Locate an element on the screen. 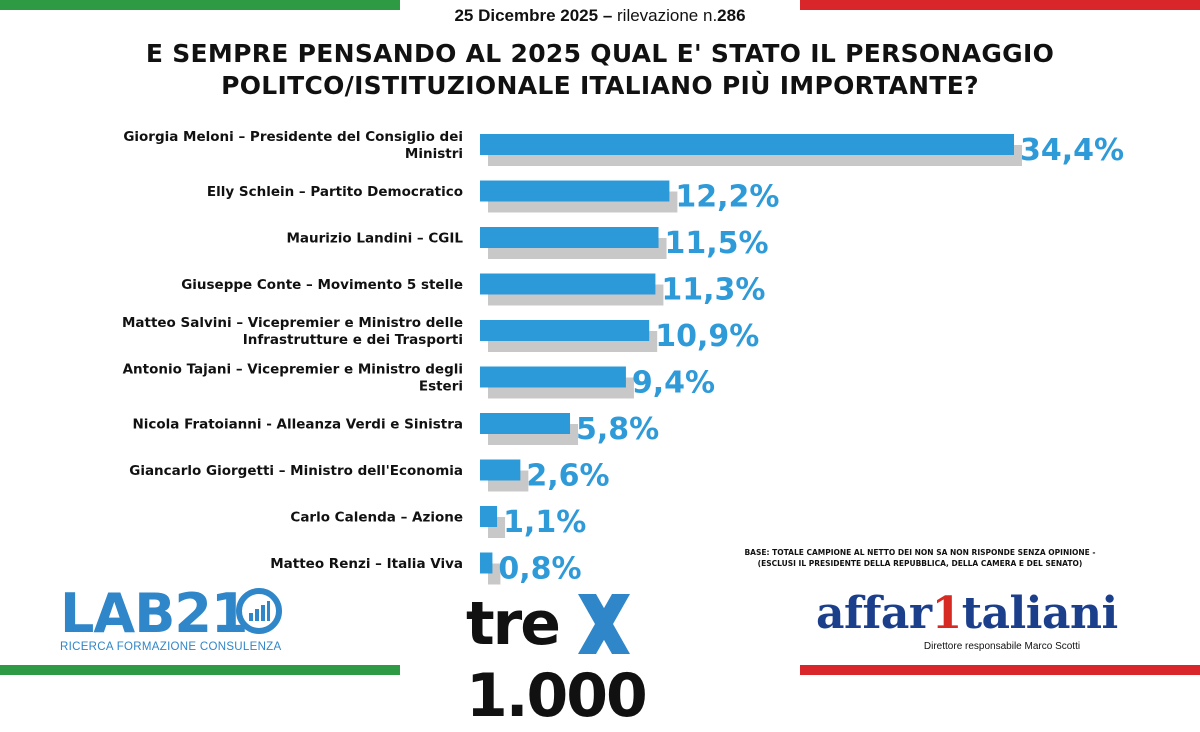 Image resolution: width=1200 pixels, height=732 pixels. flag-strip-red-bottom is located at coordinates (1000, 670).